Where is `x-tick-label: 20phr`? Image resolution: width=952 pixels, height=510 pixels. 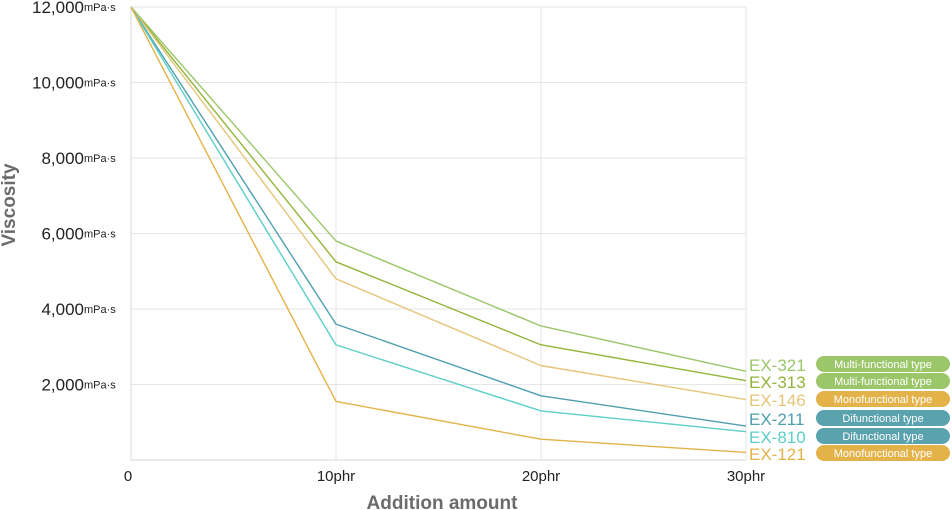
x-tick-label: 20phr is located at coordinates (541, 476).